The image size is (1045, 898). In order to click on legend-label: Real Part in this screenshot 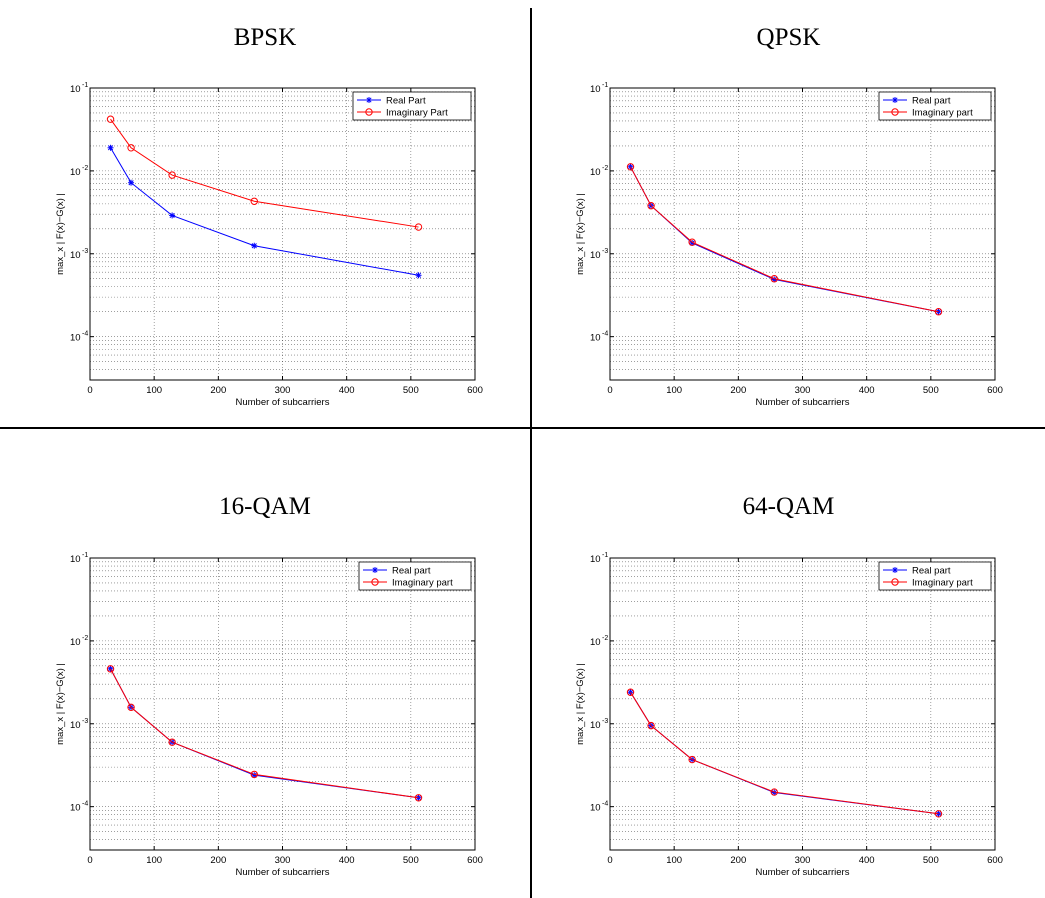, I will do `click(406, 101)`.